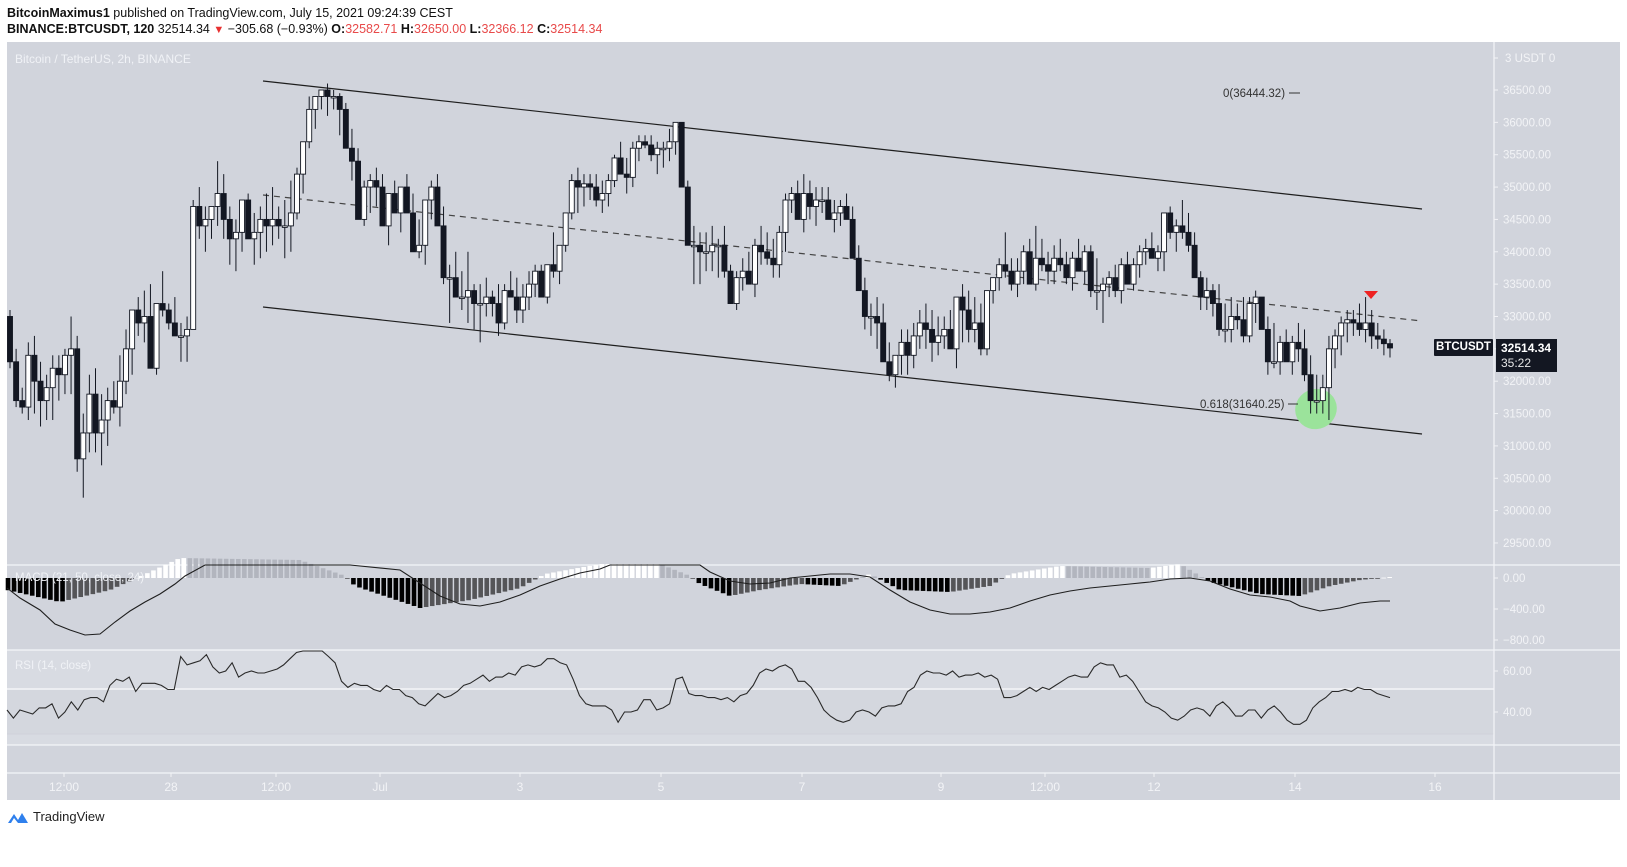 This screenshot has width=1627, height=867. Describe the element at coordinates (1242, 405) in the screenshot. I see `svg-text: 0.618(31640.25)` at that location.